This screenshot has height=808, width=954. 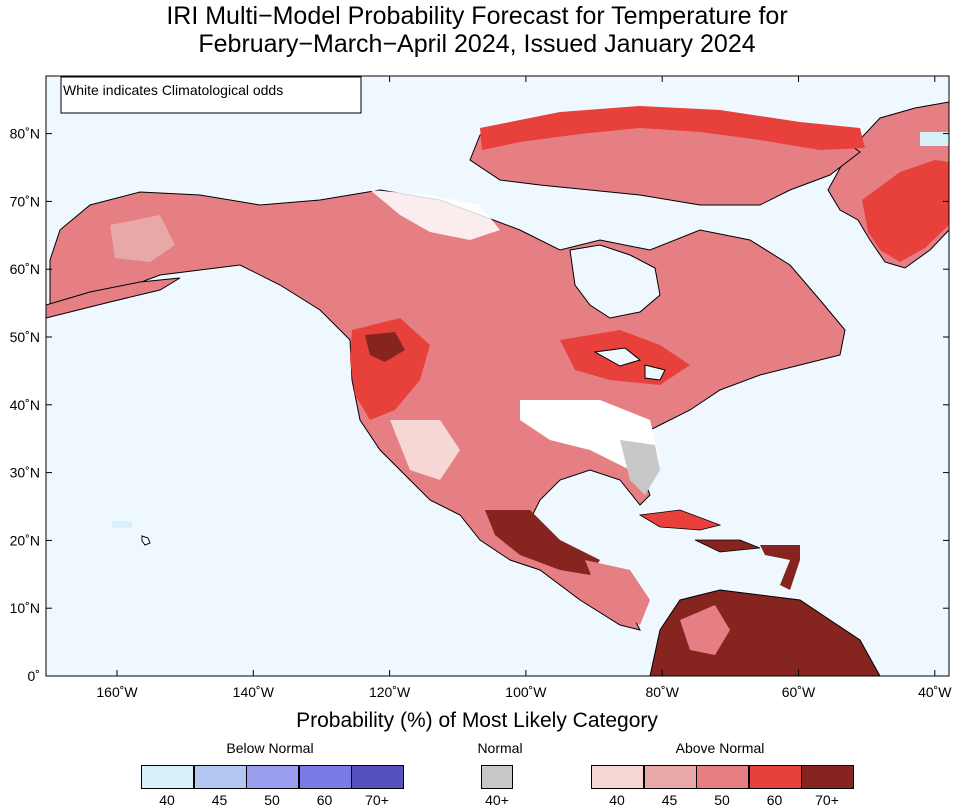 I want to click on greenland-cool-patch, so click(x=934, y=139).